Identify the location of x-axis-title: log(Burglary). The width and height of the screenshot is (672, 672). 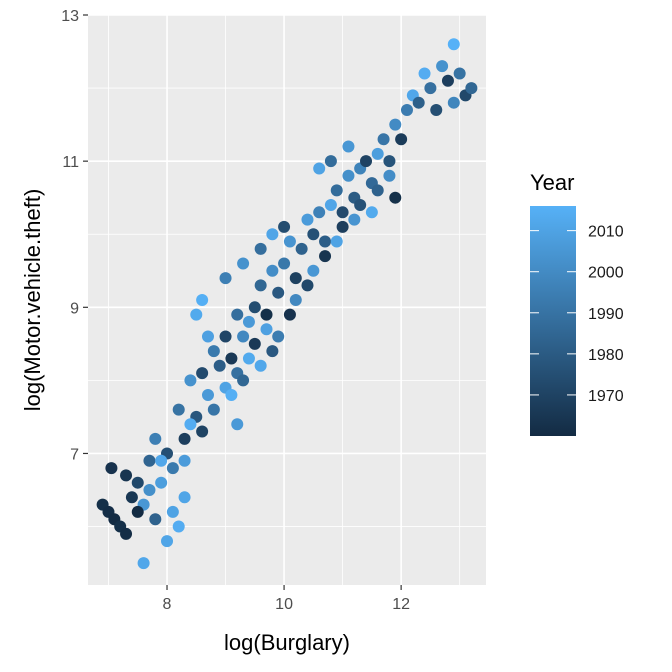
(287, 642).